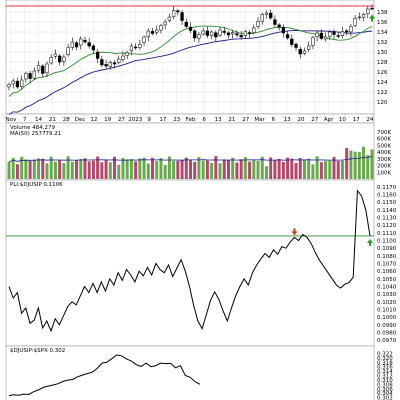 This screenshot has height=400, width=400. What do you see at coordinates (274, 120) in the screenshot?
I see `date-tick-label: 6` at bounding box center [274, 120].